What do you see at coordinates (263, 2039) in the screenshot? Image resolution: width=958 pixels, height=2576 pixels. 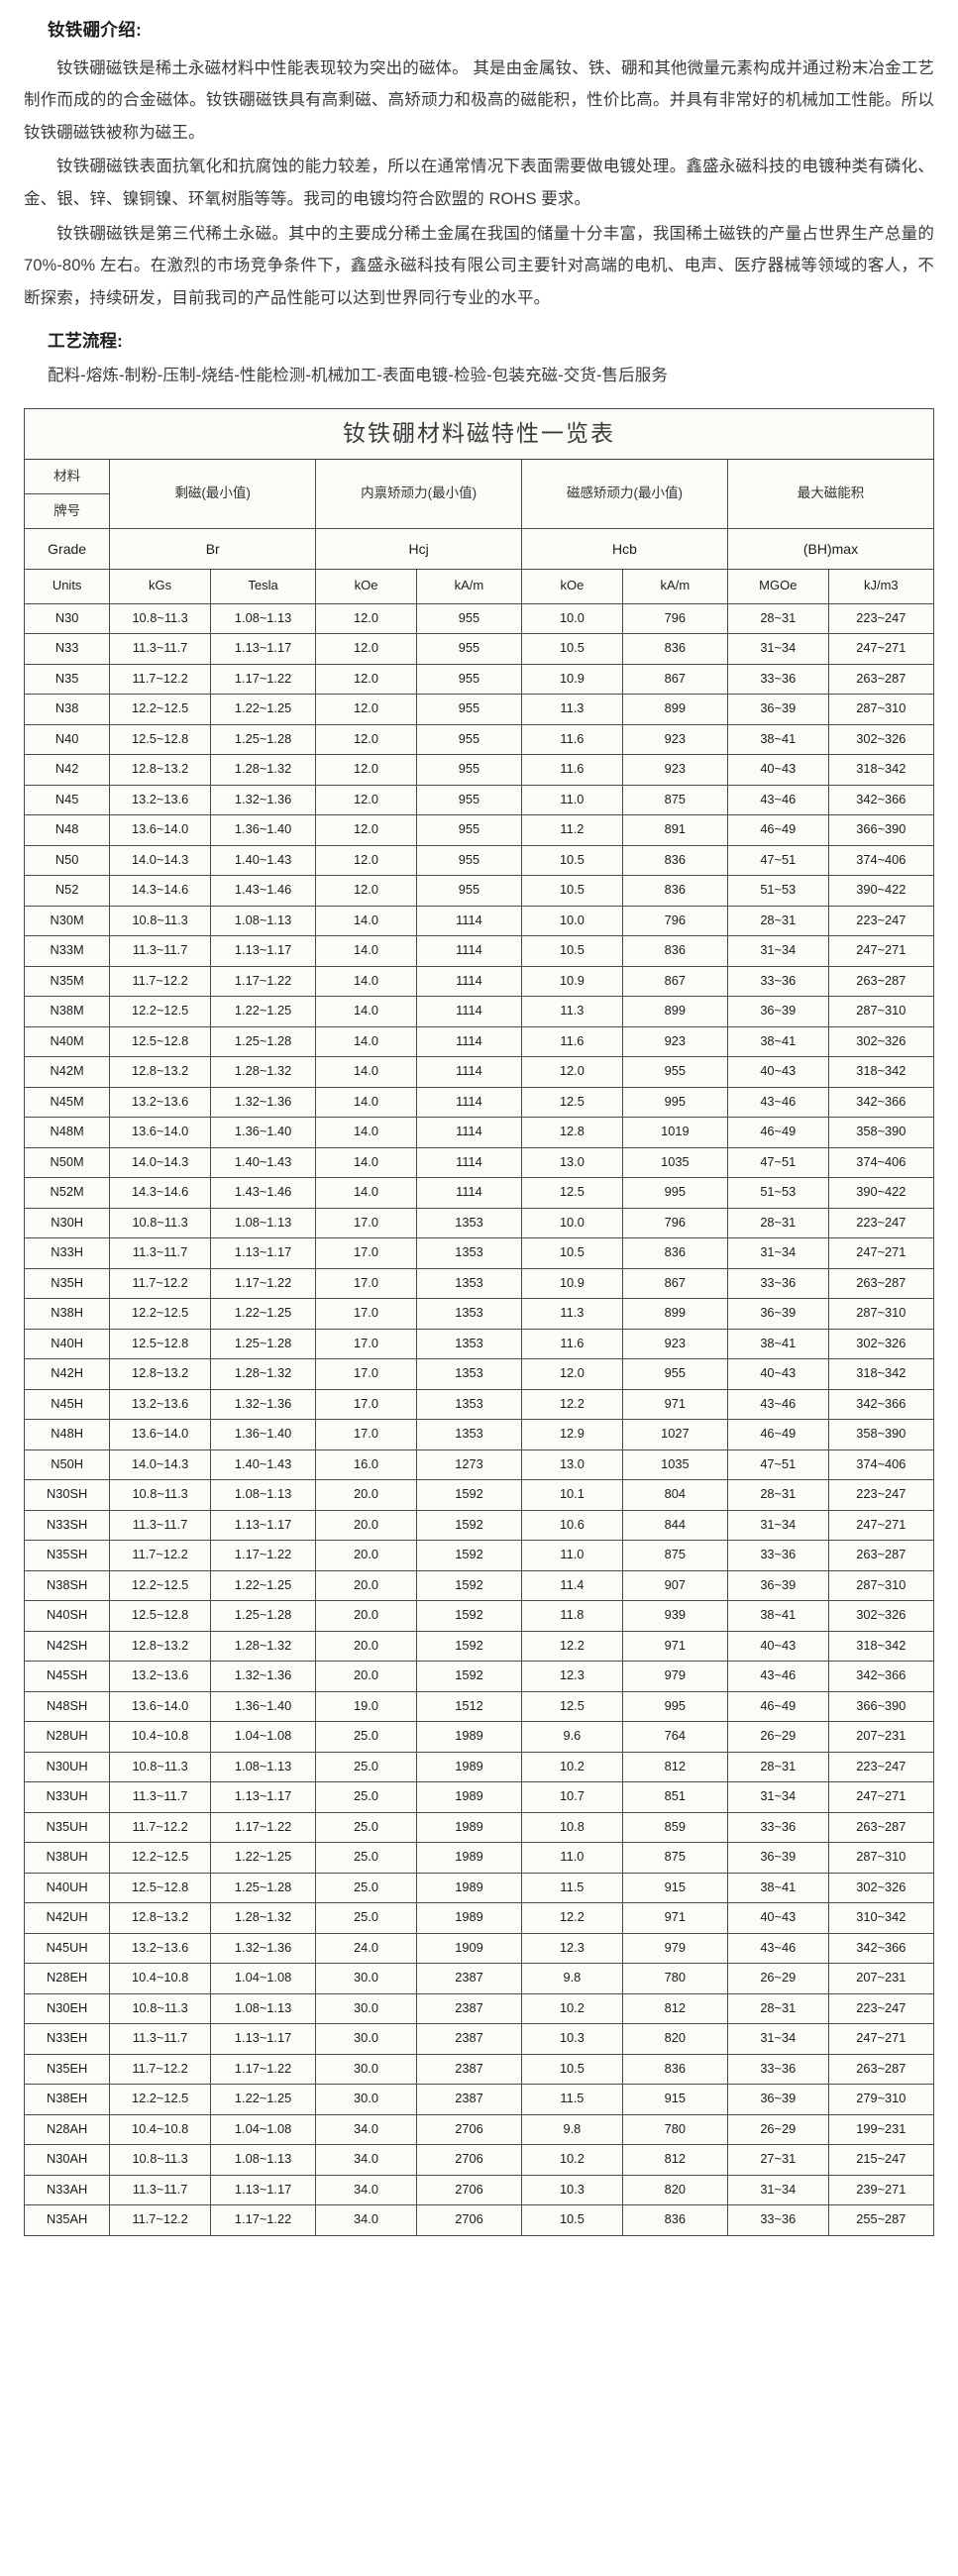 I see `cell-br-tesla: 1.13~1.17` at bounding box center [263, 2039].